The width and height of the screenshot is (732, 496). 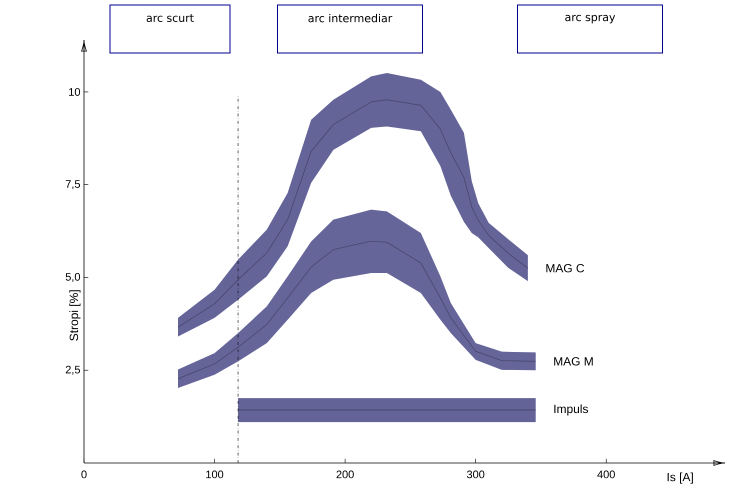 What do you see at coordinates (74, 315) in the screenshot?
I see `y-axis-title: Stropi [%]` at bounding box center [74, 315].